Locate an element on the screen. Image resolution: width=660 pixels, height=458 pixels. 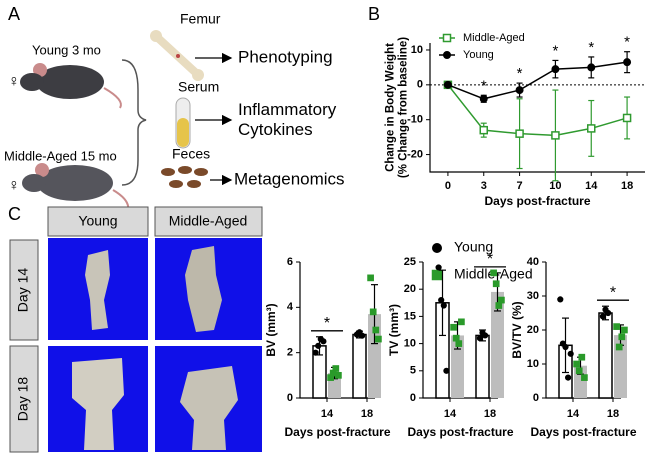
column-header is located at coordinates (208, 221).